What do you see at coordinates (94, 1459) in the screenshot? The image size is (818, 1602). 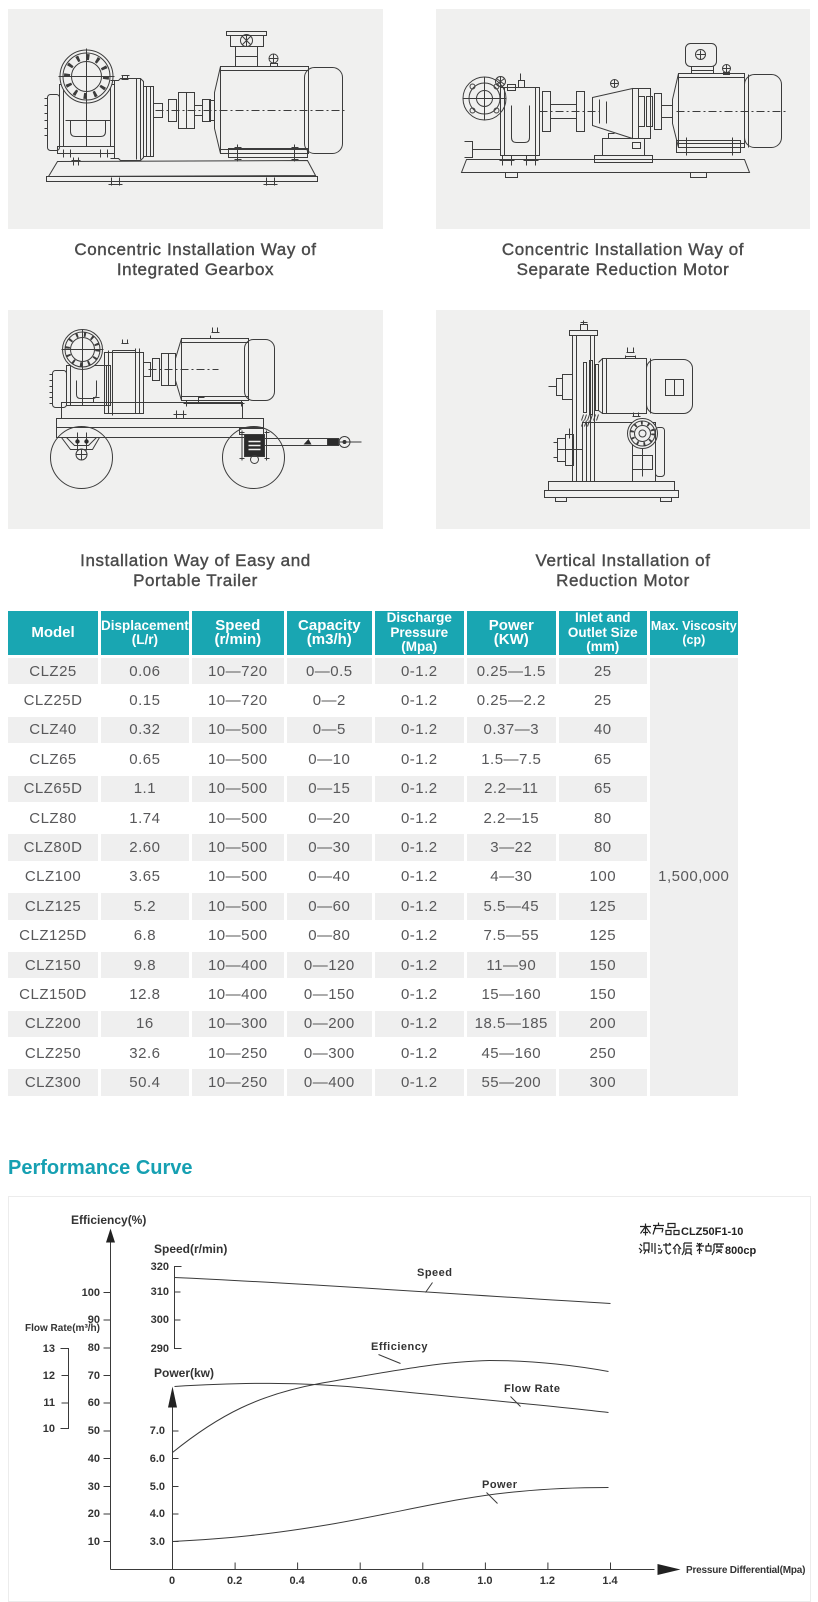 I see `svg-text: 40` at bounding box center [94, 1459].